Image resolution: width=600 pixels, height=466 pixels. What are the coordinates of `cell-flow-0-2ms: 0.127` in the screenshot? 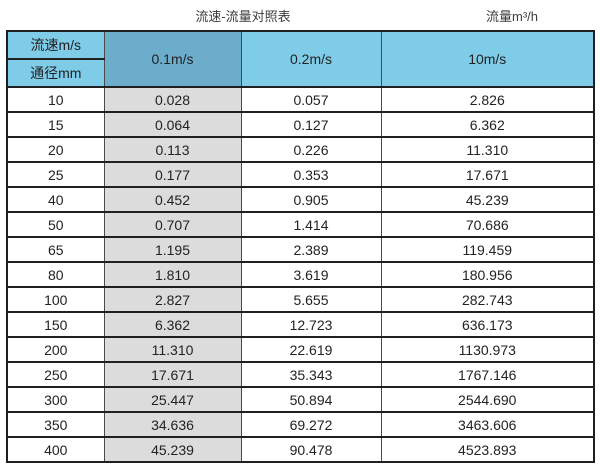 It's located at (311, 124).